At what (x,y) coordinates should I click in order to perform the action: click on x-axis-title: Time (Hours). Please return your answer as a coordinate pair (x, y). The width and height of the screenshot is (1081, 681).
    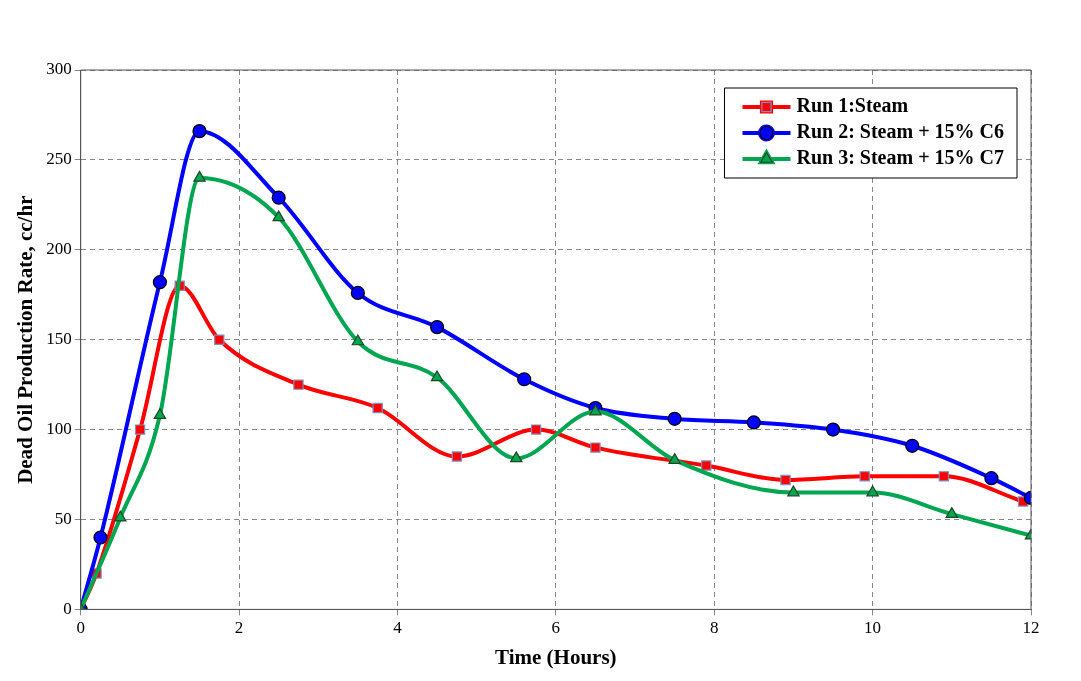
    Looking at the image, I should click on (556, 656).